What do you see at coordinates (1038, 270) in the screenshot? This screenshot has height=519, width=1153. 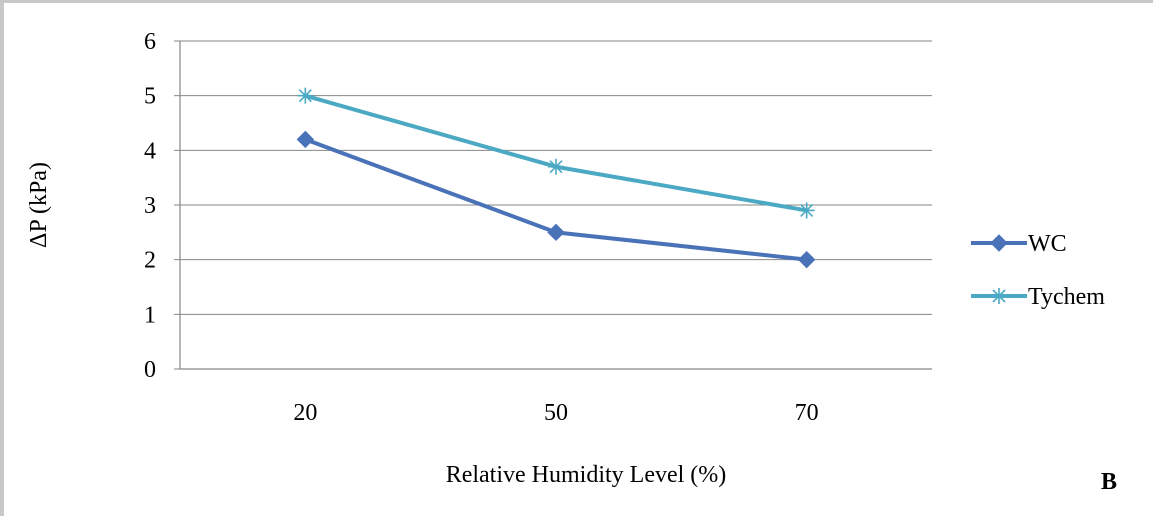 I see `legend: WC Tychem` at bounding box center [1038, 270].